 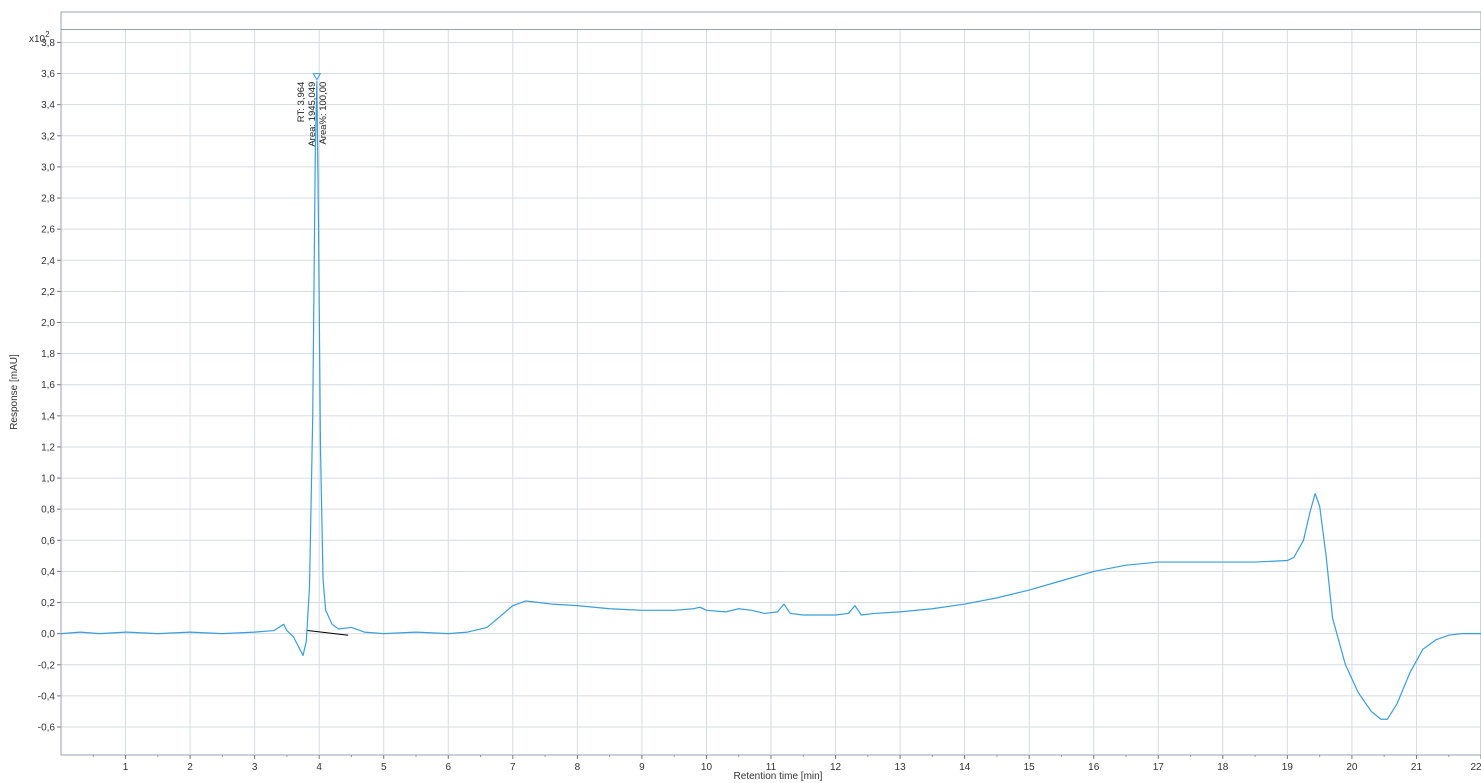 I want to click on y-tick-label: 1,0, so click(x=48, y=479).